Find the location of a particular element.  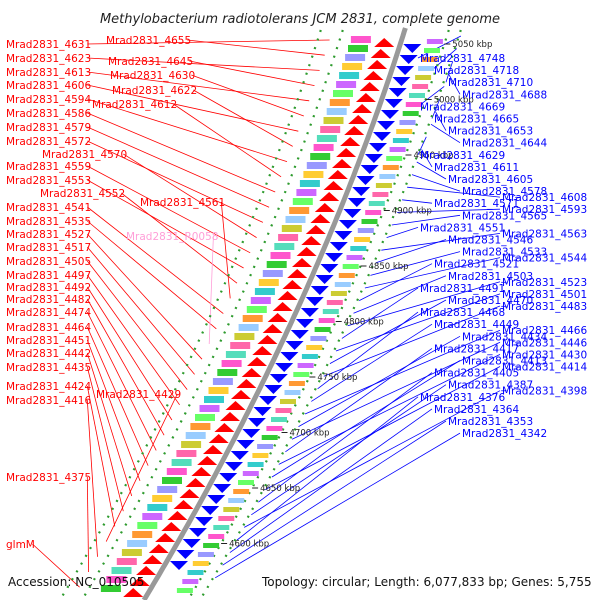

left-gene-label: Mrad2831_4623 is located at coordinates (48, 59).